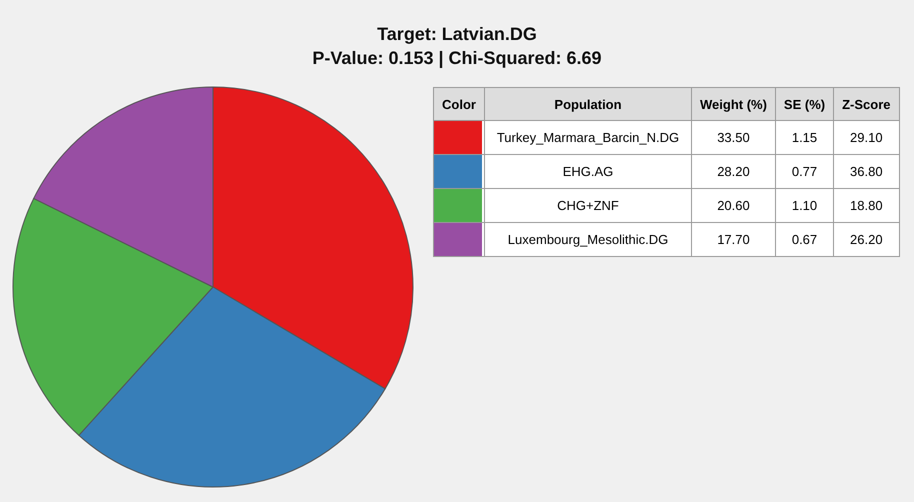  What do you see at coordinates (866, 137) in the screenshot?
I see `data-label: 29.10` at bounding box center [866, 137].